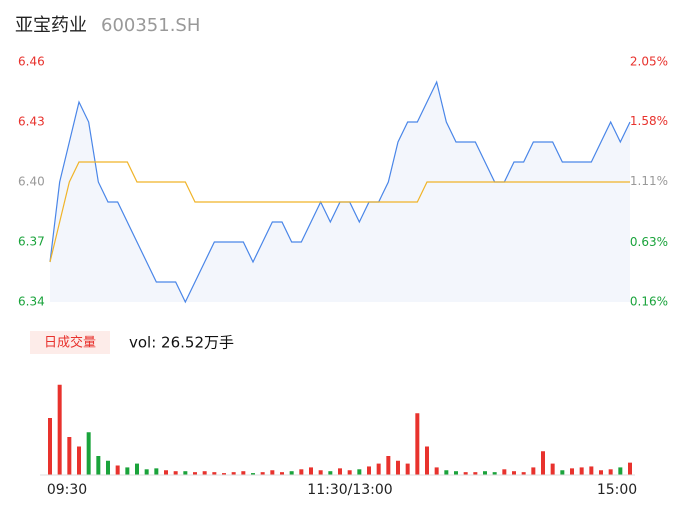 The image size is (686, 528). Describe the element at coordinates (649, 181) in the screenshot. I see `y2-tick-label: 1.11%` at that location.